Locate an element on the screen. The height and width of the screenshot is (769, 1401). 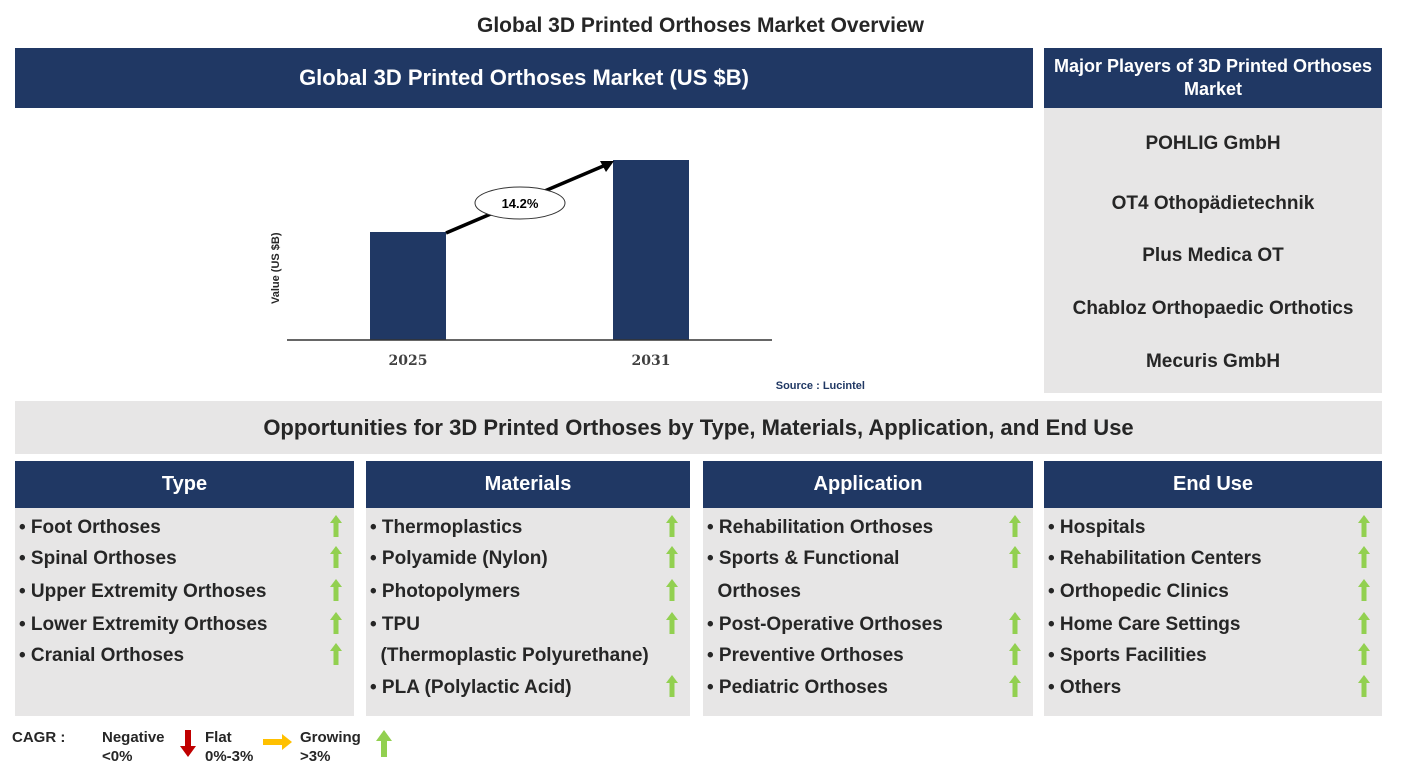
list-item: • Rehabilitation Centers is located at coordinates (1155, 558).